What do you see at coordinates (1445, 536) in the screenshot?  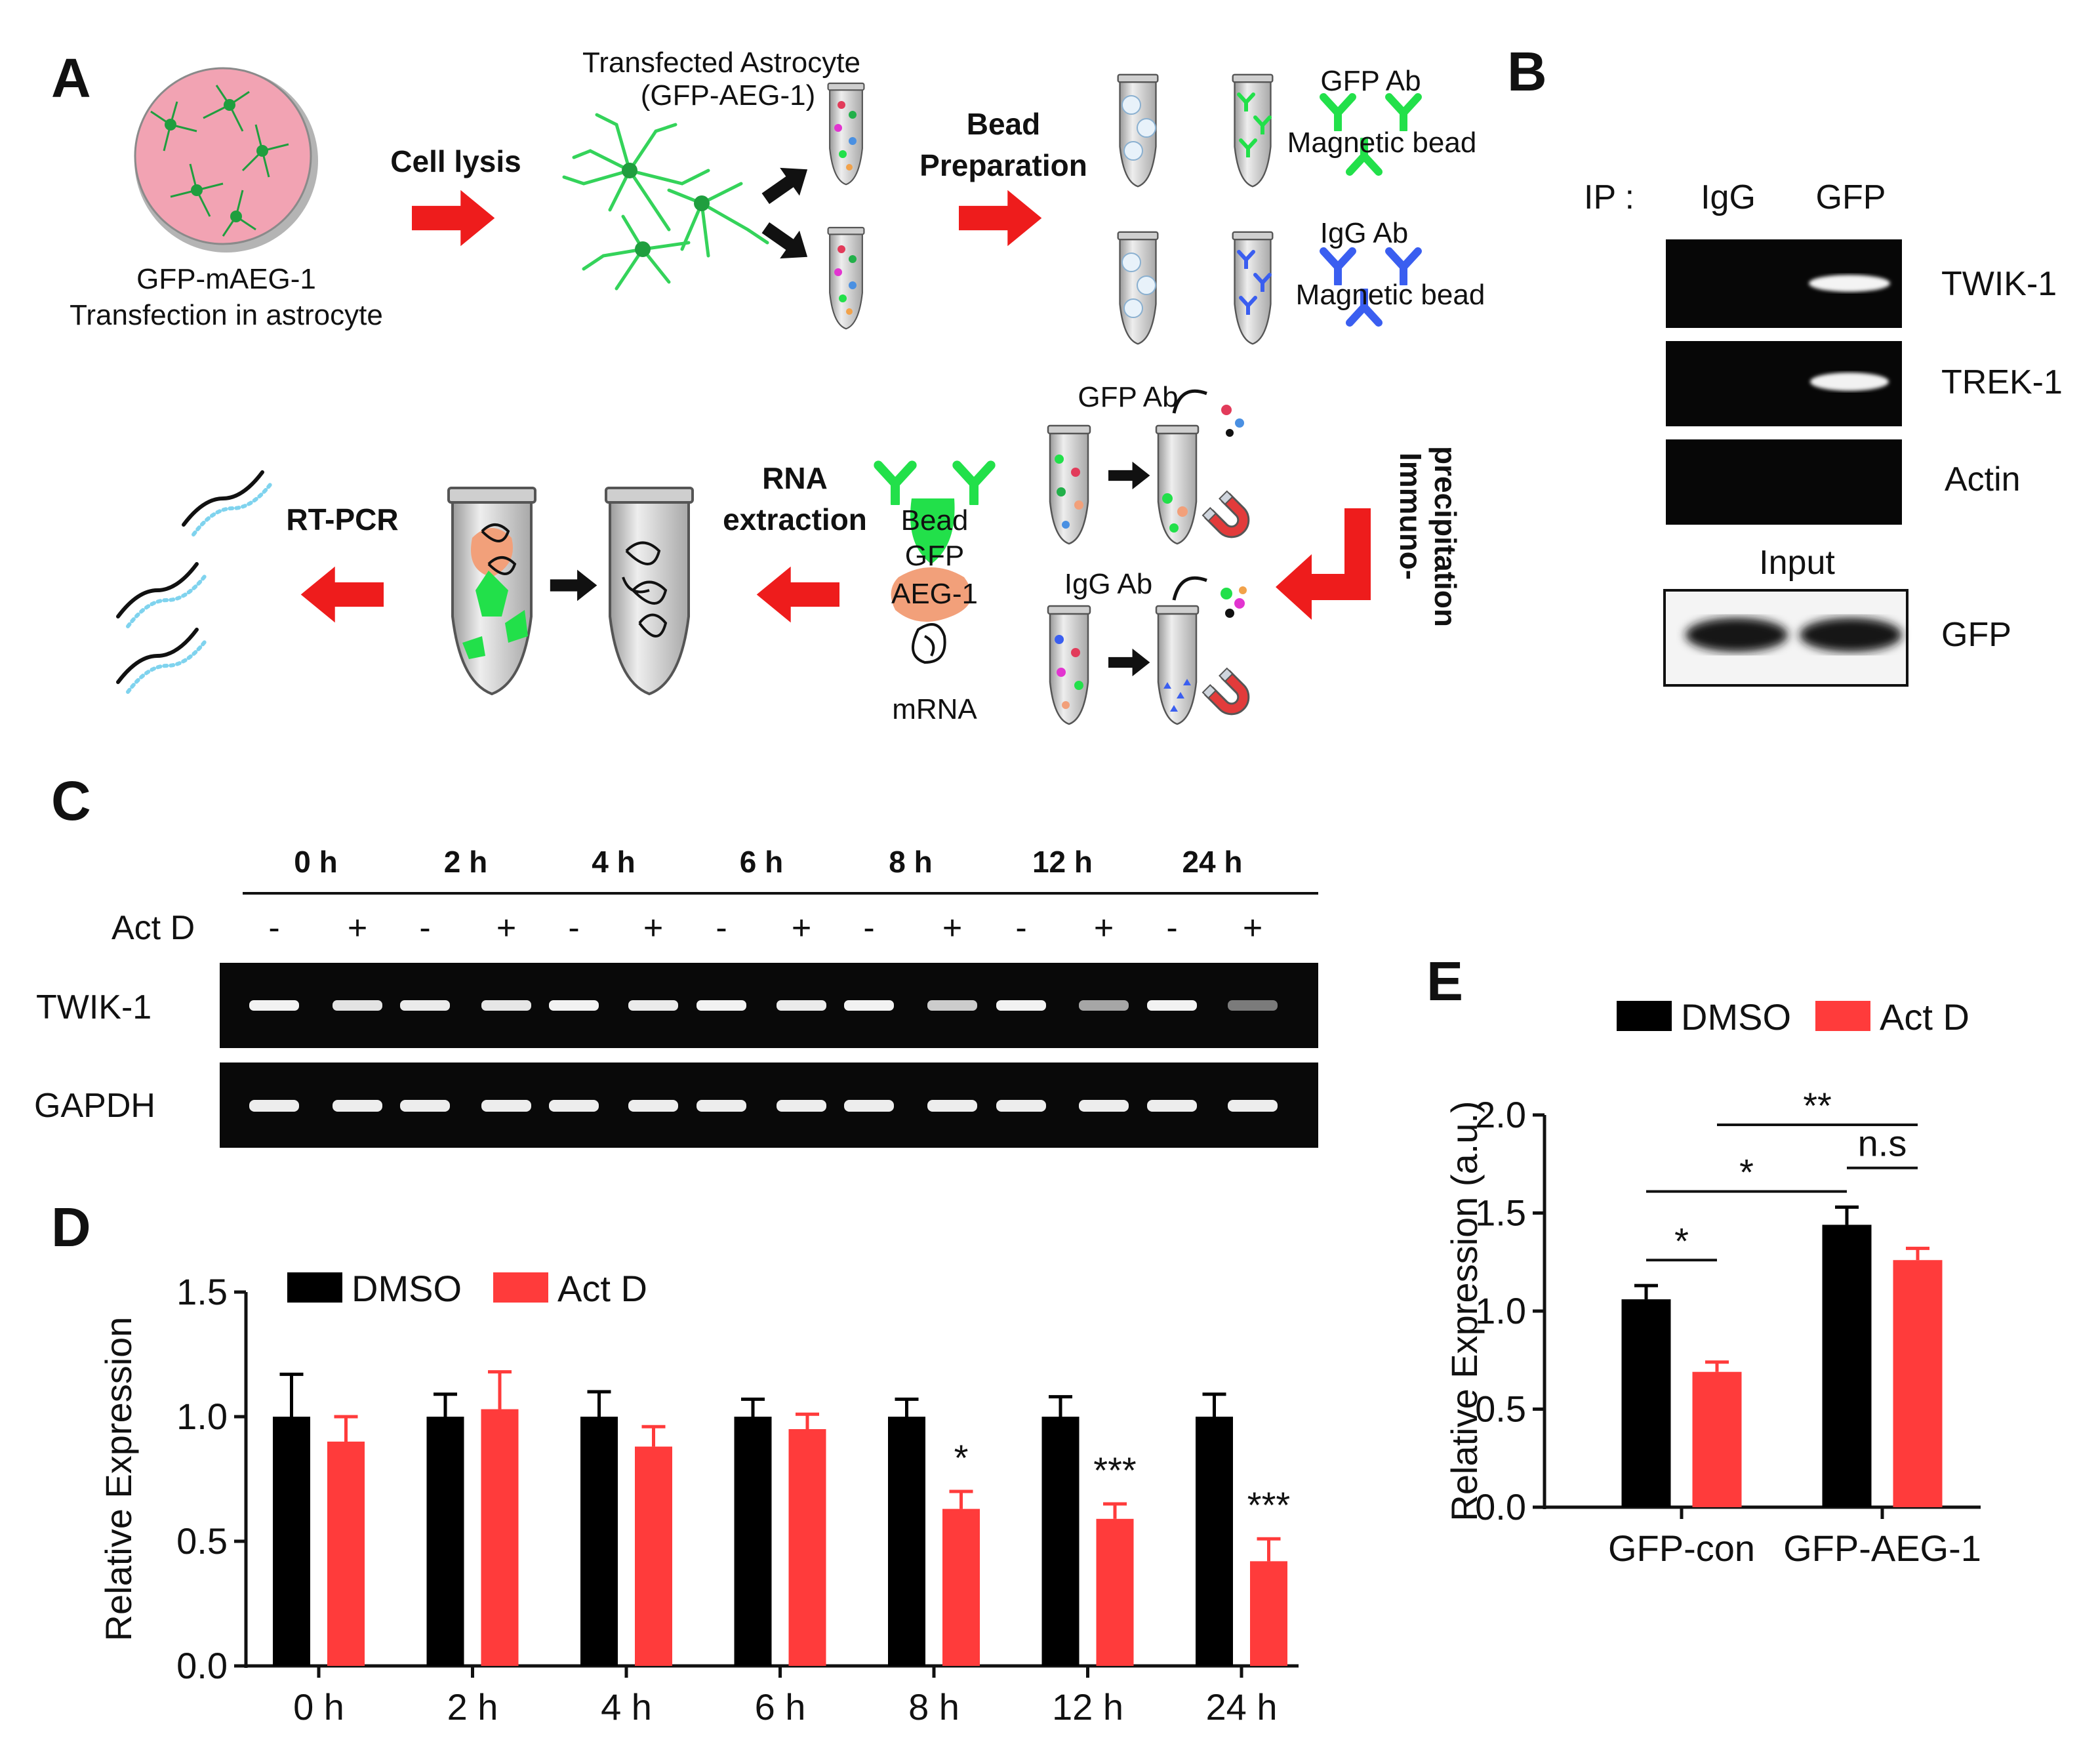 I see `ip-label-line2: precipitation` at bounding box center [1445, 536].